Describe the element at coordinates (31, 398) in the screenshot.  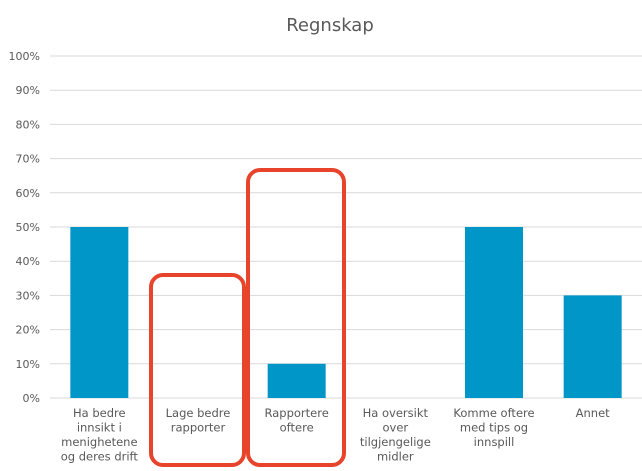
I see `y-tick-label: 0%` at that location.